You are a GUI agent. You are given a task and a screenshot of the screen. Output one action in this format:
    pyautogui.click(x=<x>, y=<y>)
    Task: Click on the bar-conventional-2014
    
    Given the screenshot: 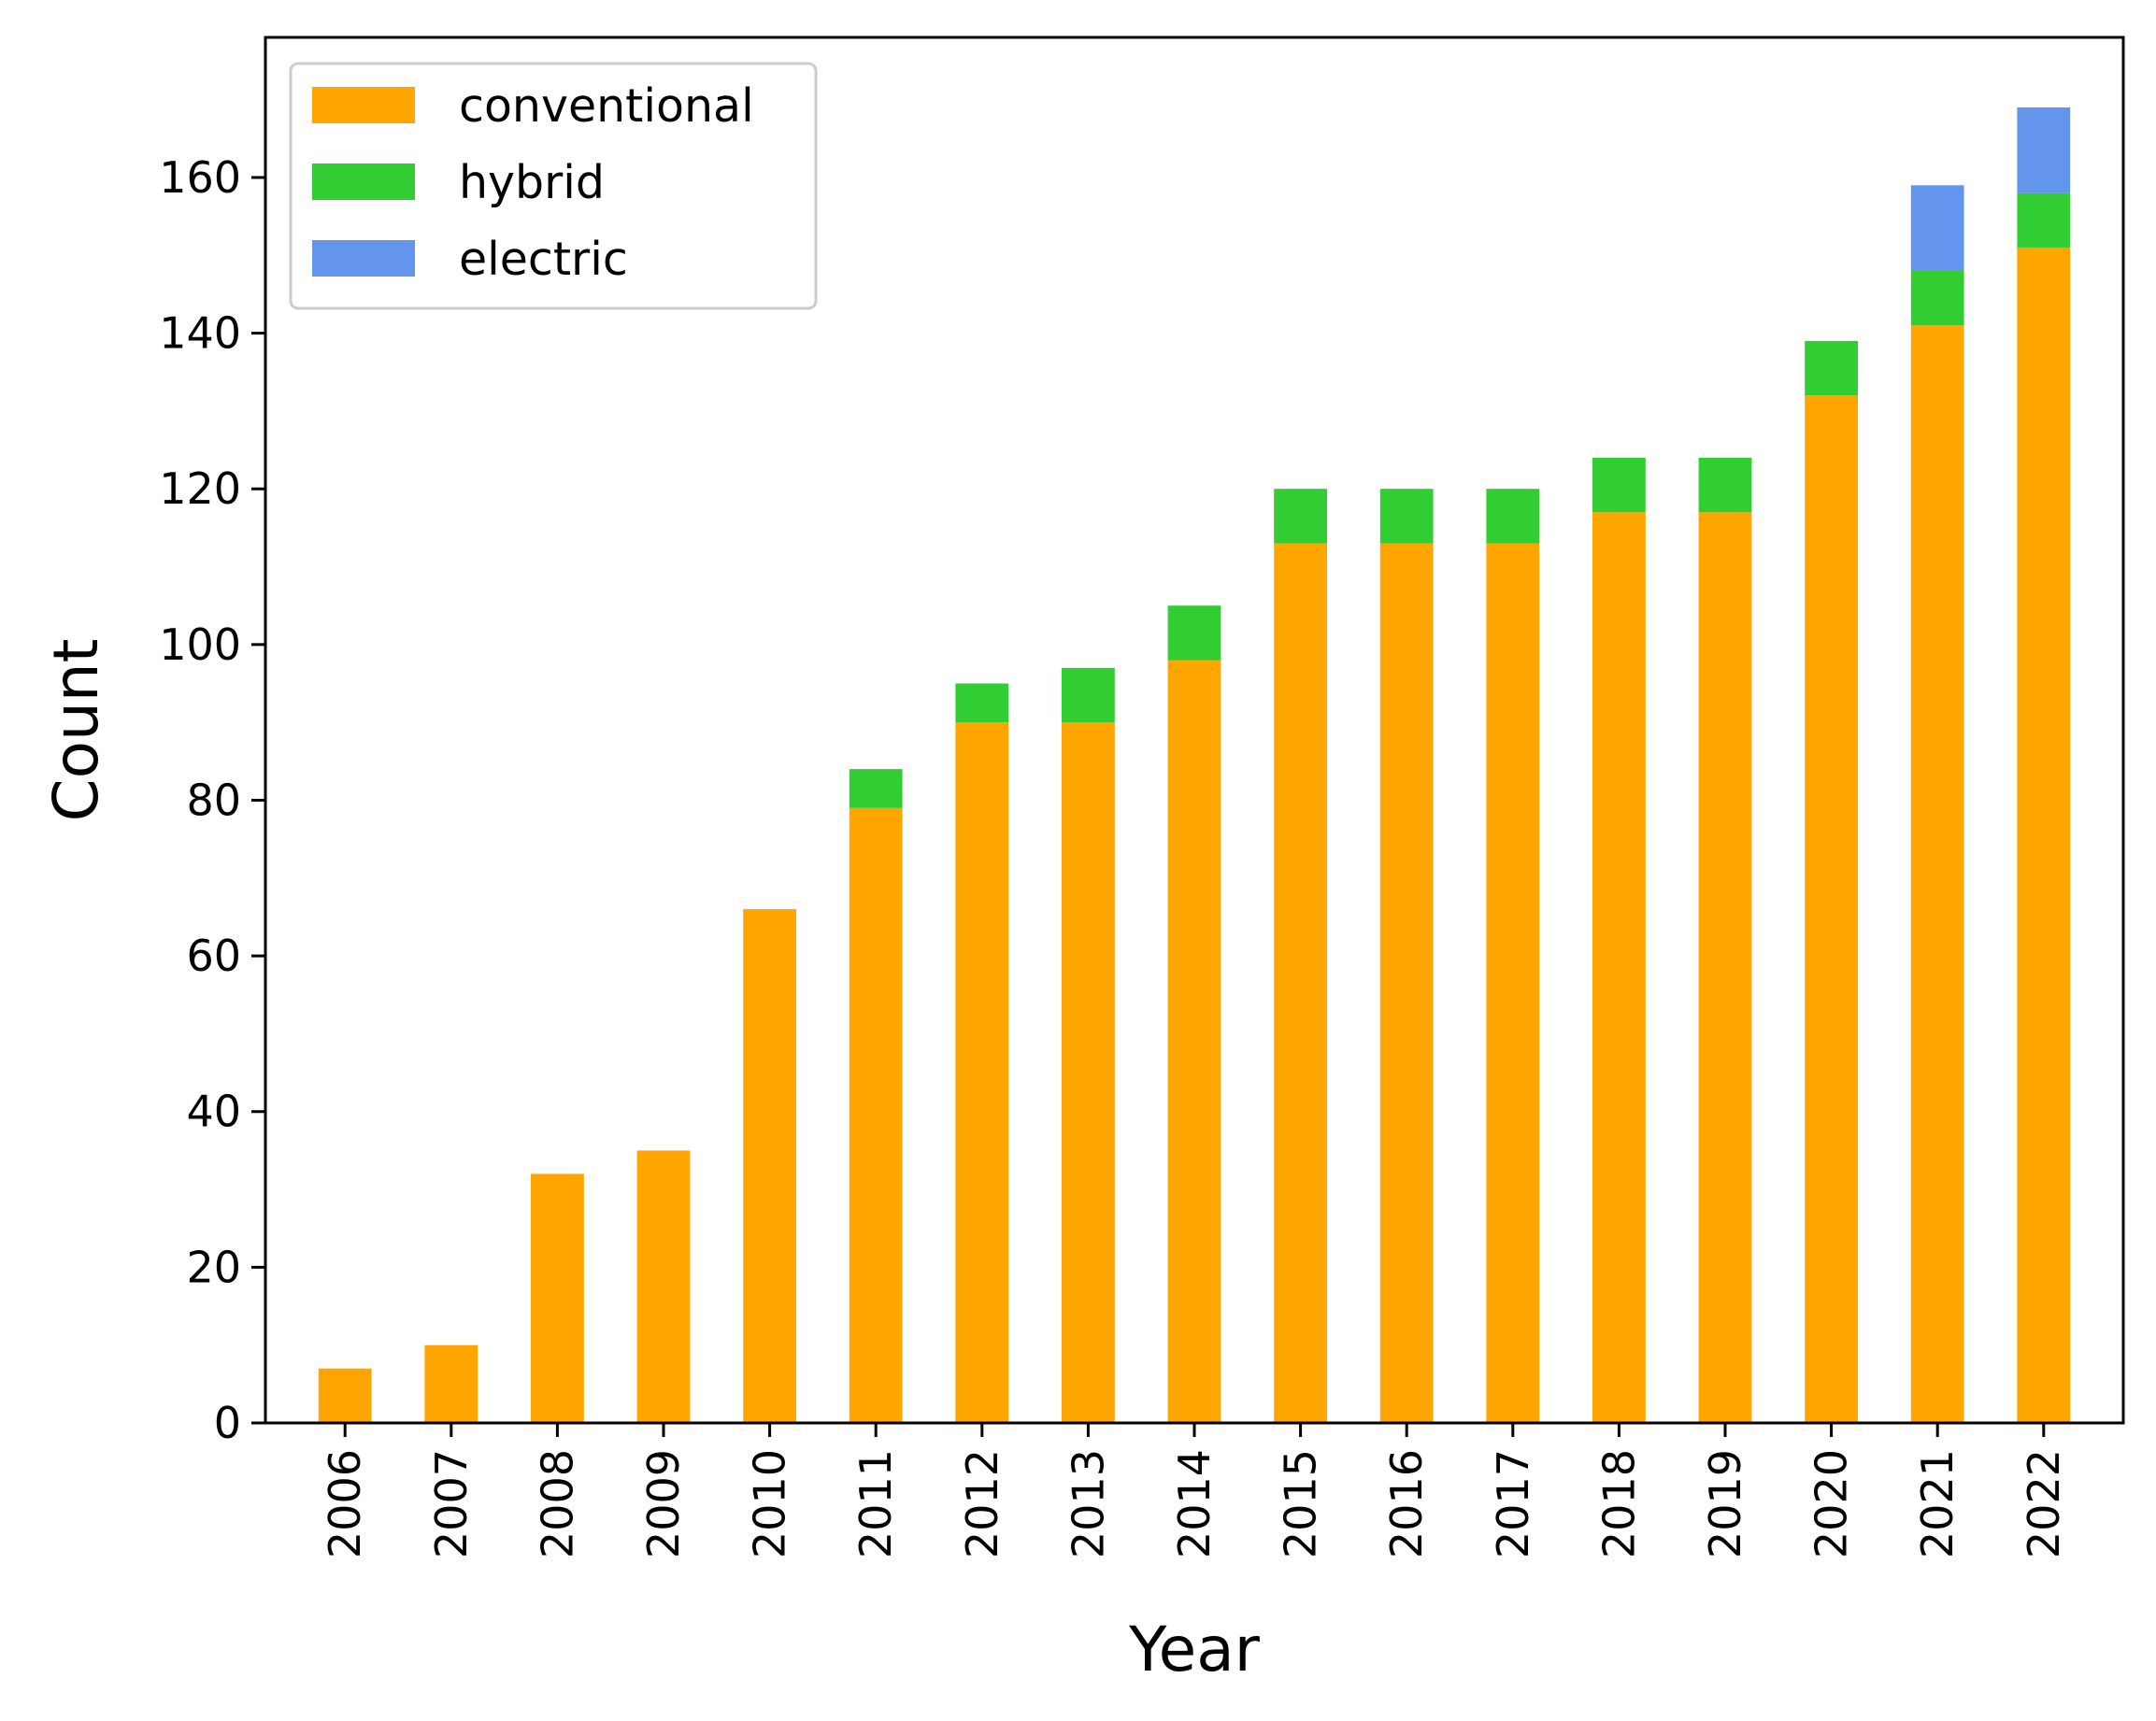 What is the action you would take?
    pyautogui.click(x=1194, y=1041)
    